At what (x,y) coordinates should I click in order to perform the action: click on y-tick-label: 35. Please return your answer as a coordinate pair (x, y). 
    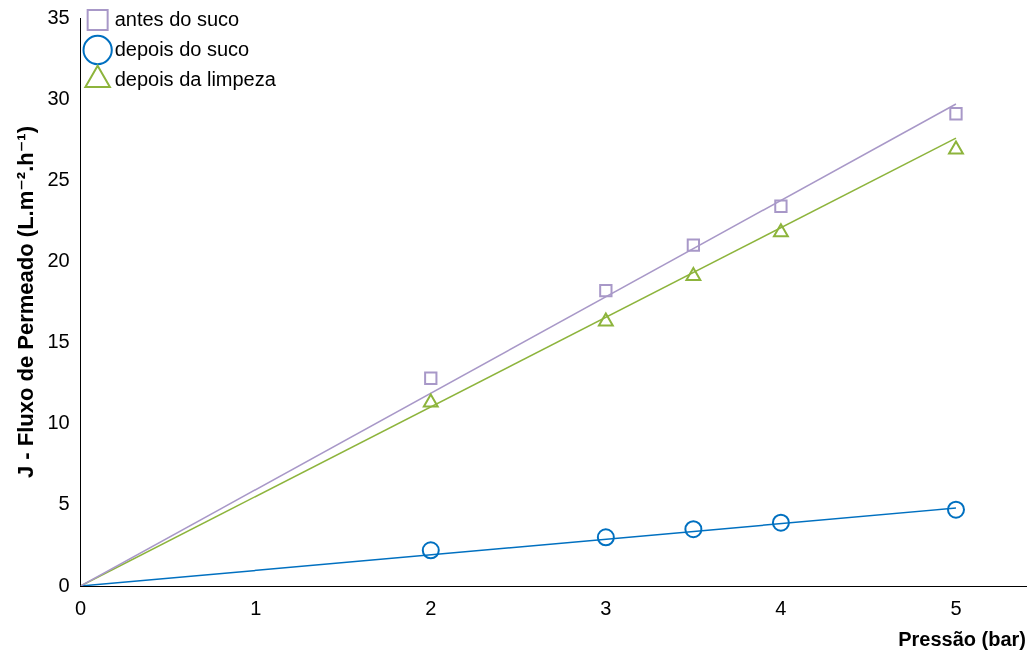
    Looking at the image, I should click on (58, 16).